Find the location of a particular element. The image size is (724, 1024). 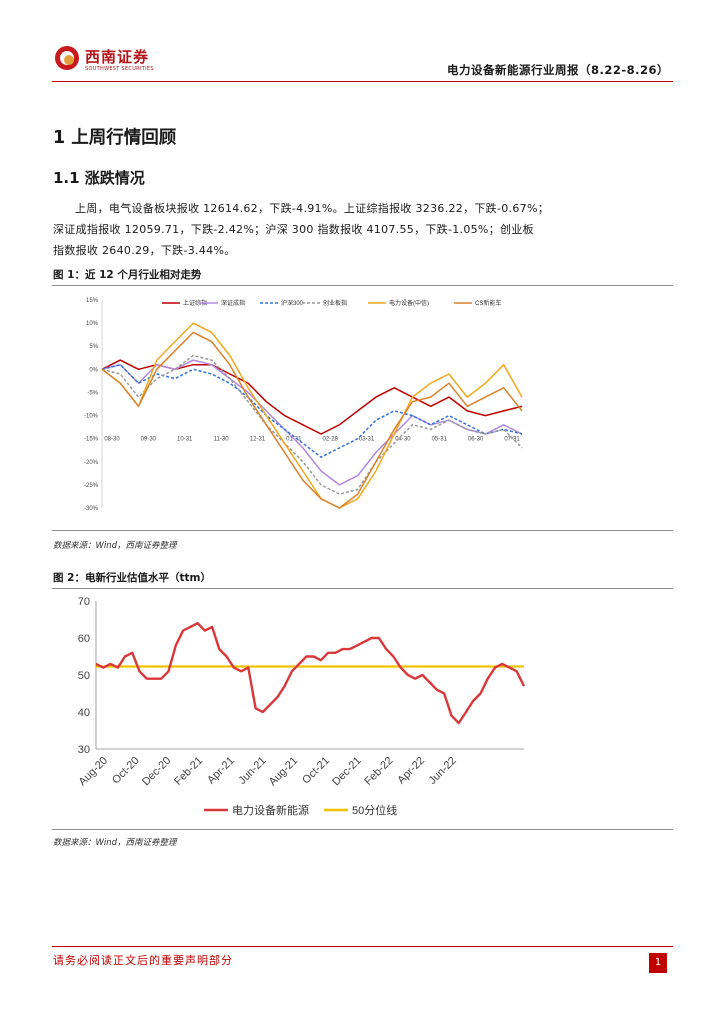

figure2-bottom-rule is located at coordinates (362, 829).